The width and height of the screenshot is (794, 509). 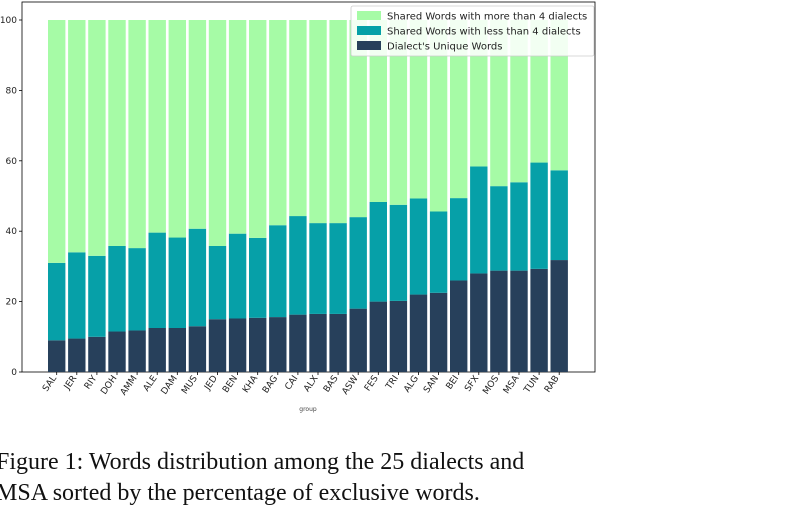 I want to click on x-tick-label-alg: ALG, so click(x=411, y=384).